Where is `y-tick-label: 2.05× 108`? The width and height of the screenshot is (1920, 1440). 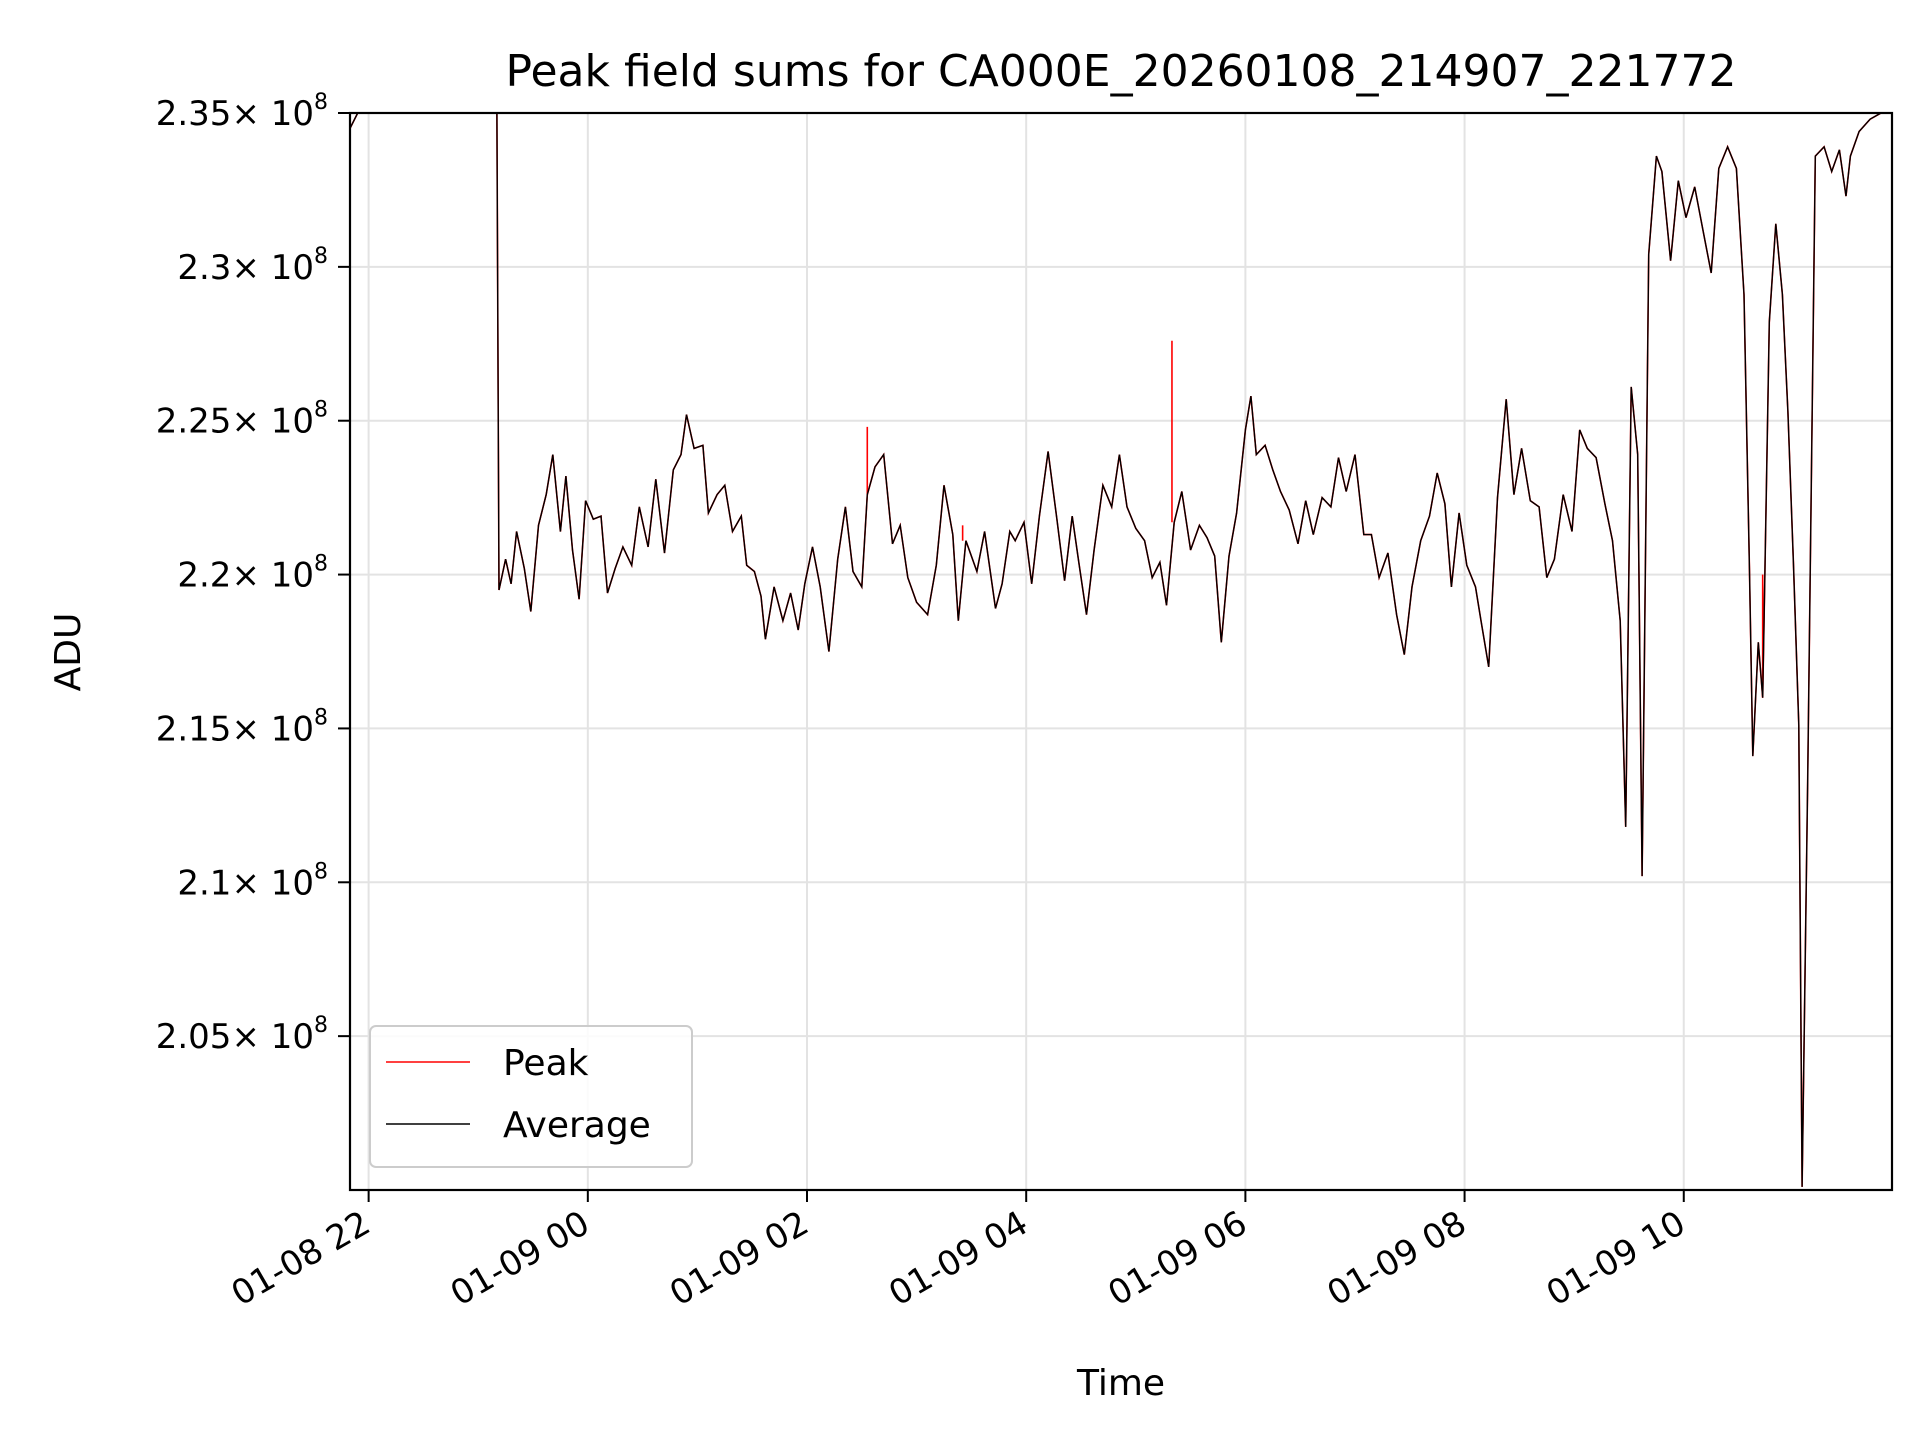 y-tick-label: 2.05× 108 is located at coordinates (242, 1035).